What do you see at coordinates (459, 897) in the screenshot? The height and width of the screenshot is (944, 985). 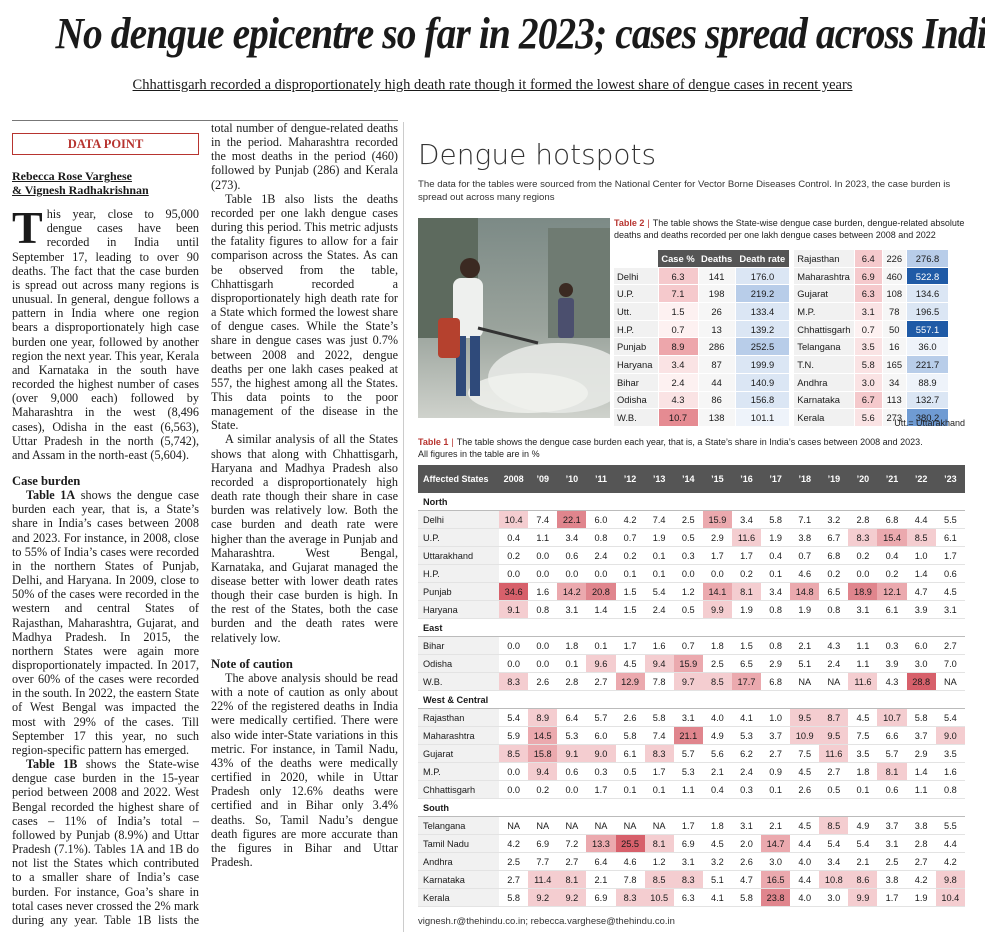 I see `row-label: Kerala` at bounding box center [459, 897].